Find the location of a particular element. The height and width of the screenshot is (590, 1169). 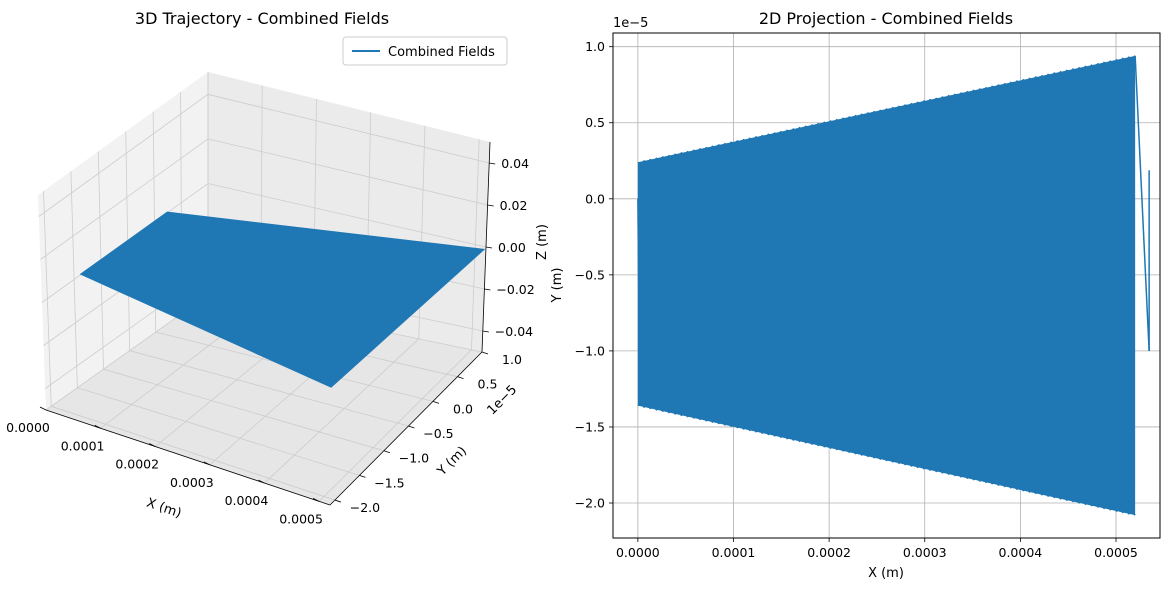

2d-series-lower-edge is located at coordinates (886, 459).